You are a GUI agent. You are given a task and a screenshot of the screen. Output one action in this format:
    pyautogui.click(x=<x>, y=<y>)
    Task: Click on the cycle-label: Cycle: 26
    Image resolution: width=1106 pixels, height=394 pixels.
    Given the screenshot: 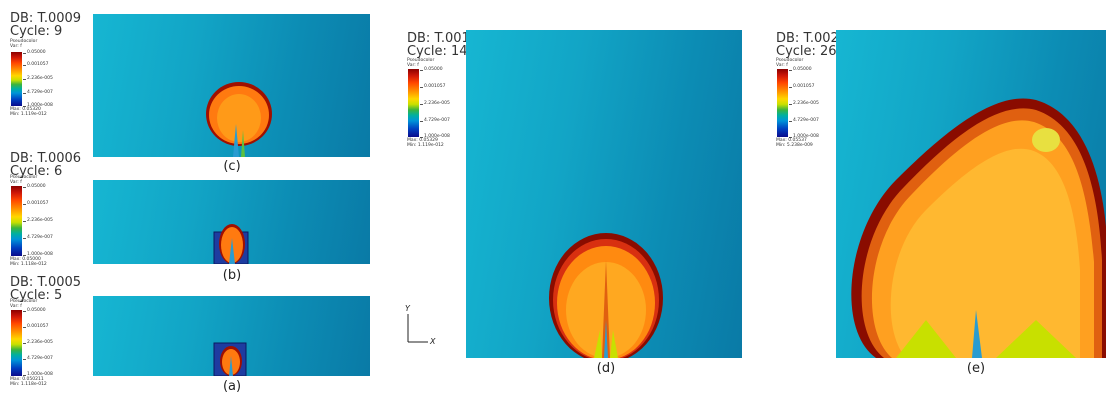 What is the action you would take?
    pyautogui.click(x=806, y=51)
    